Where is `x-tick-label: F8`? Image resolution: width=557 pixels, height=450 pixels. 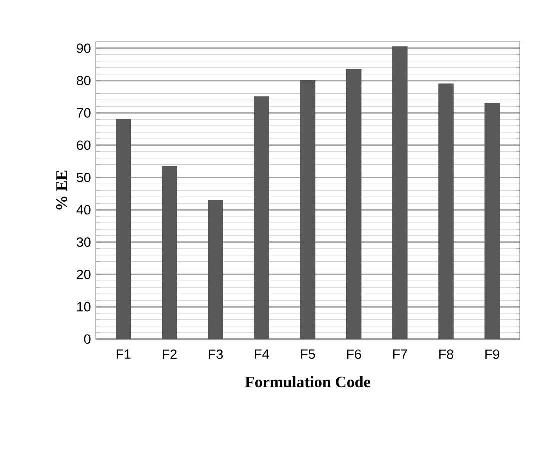
x-tick-label: F8 is located at coordinates (447, 355).